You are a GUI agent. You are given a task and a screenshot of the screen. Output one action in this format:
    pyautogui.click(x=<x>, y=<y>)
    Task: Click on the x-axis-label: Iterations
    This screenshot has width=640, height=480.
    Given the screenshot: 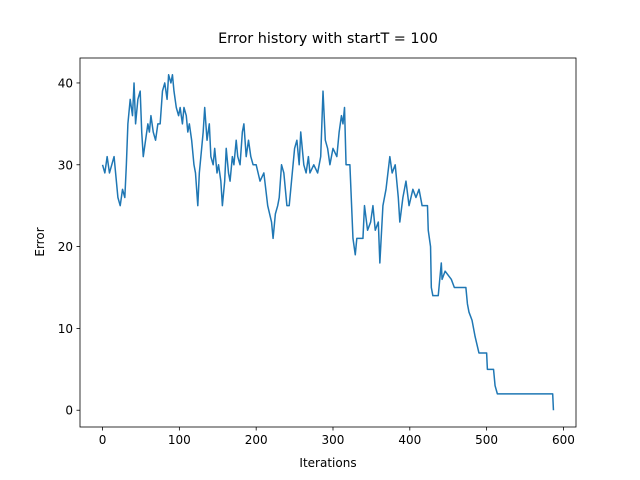 What is the action you would take?
    pyautogui.click(x=327, y=463)
    